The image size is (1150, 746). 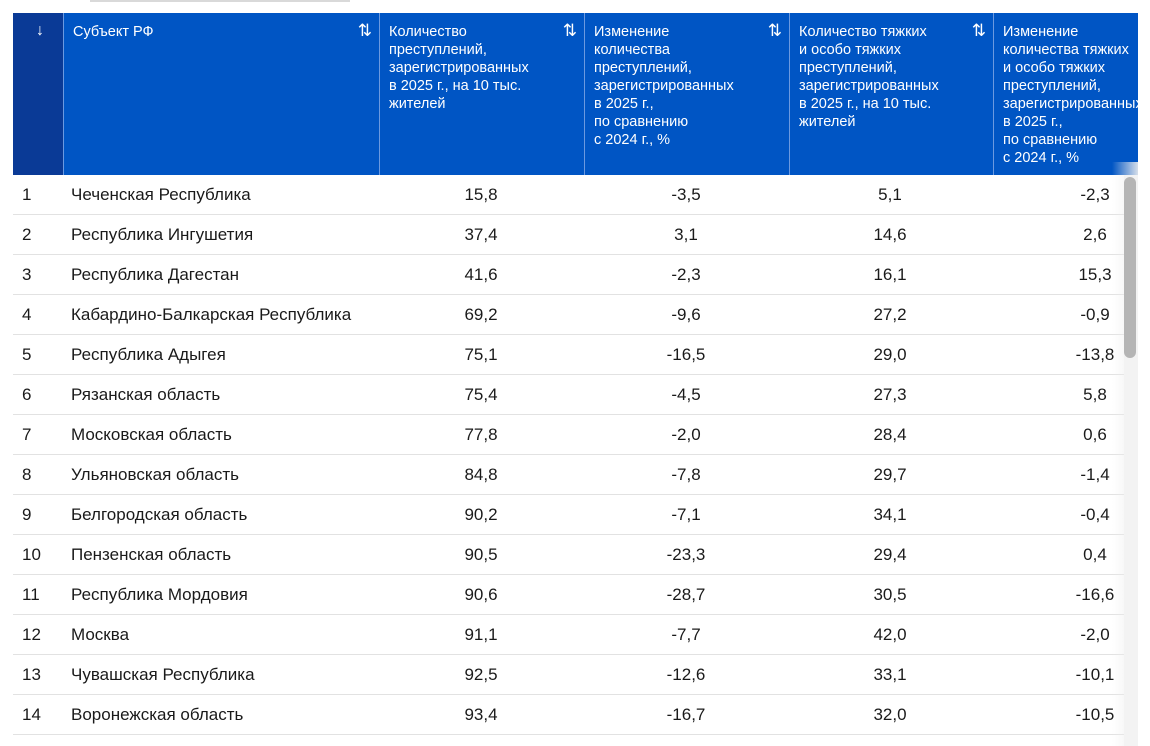 What do you see at coordinates (686, 674) in the screenshot?
I see `crimes-change-value: -12,6` at bounding box center [686, 674].